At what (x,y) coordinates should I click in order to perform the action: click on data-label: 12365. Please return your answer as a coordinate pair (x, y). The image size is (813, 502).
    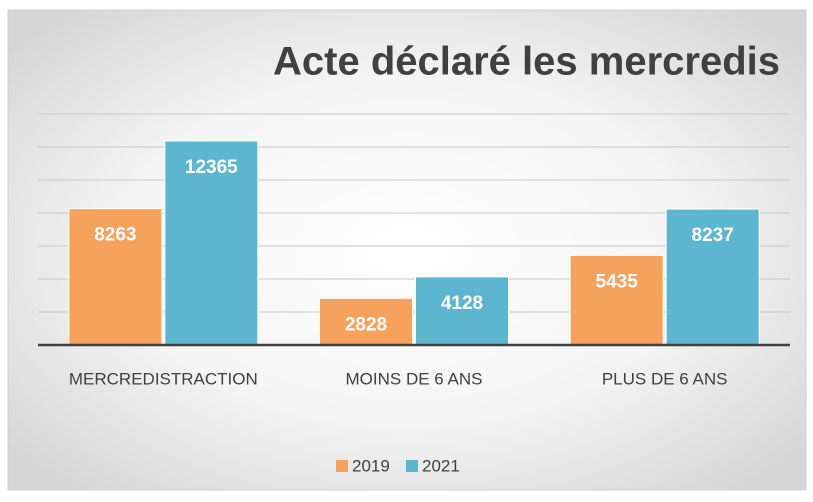
    Looking at the image, I should click on (211, 167).